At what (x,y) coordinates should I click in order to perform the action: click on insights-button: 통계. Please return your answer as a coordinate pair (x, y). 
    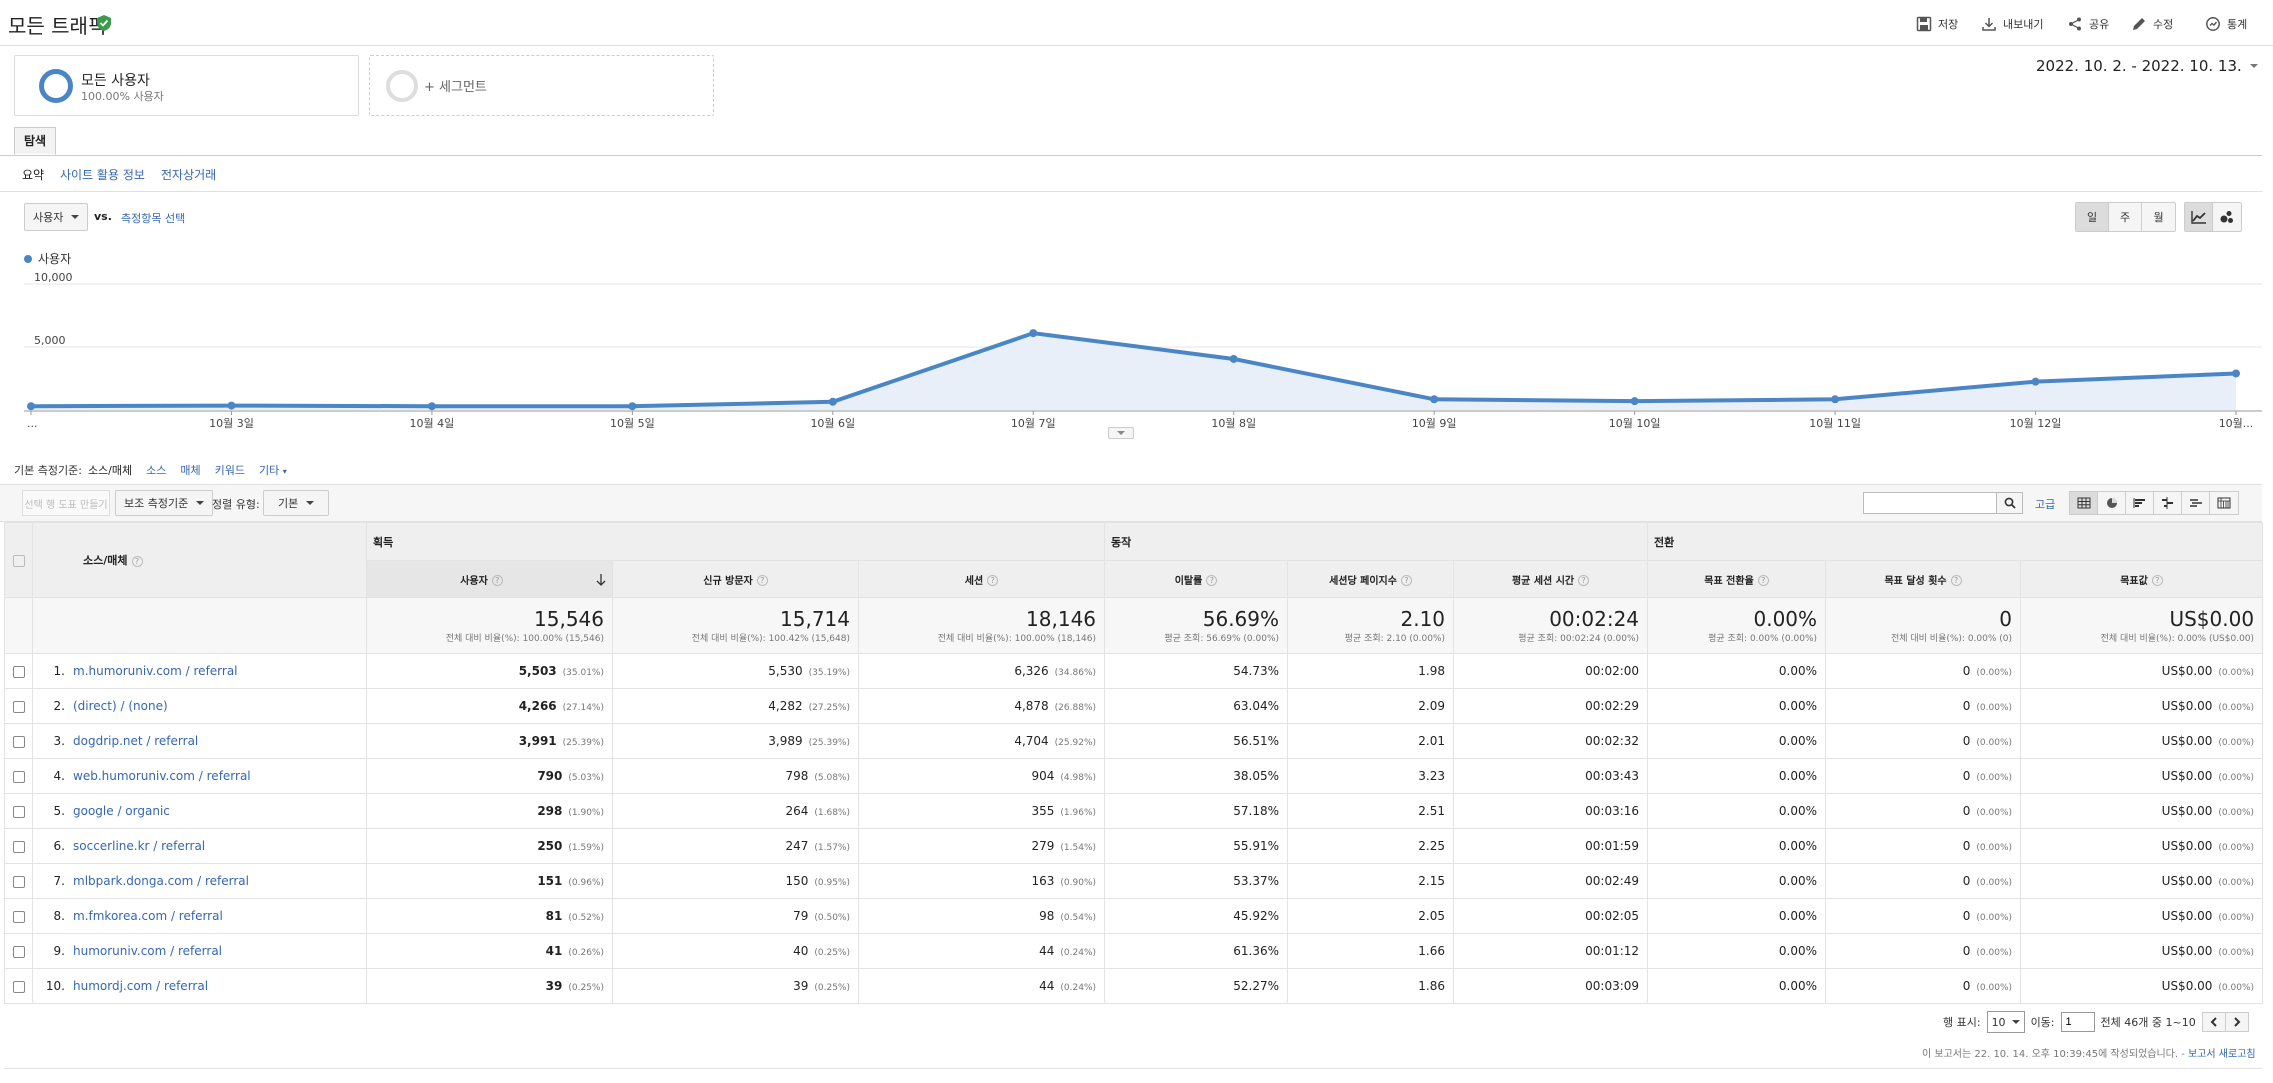
    Looking at the image, I should click on (2226, 24).